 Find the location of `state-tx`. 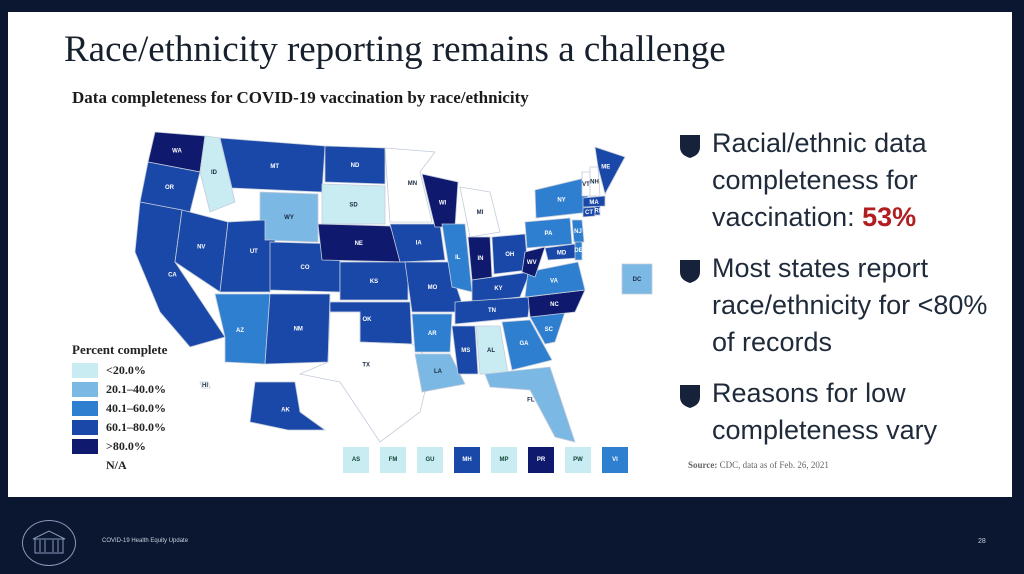

state-tx is located at coordinates (365, 377).